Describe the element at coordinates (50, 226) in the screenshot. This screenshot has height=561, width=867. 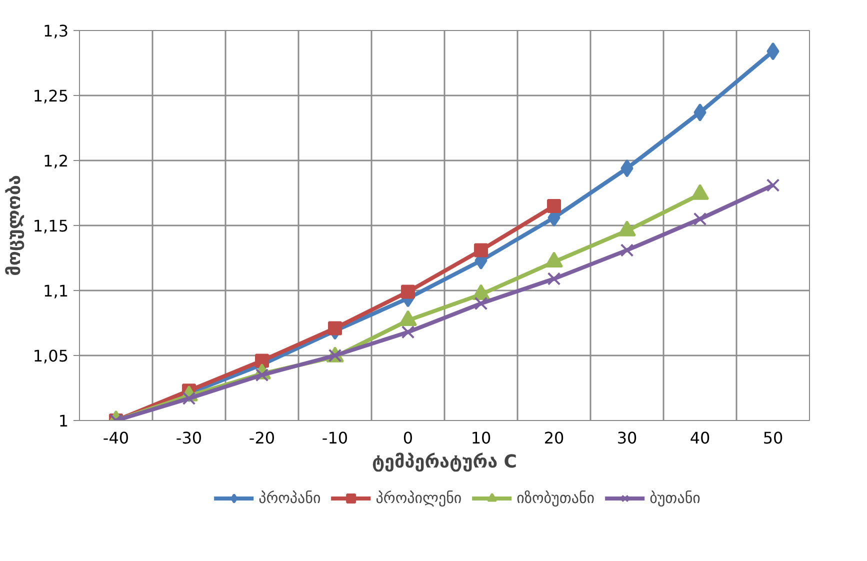
I see `y-tick-label: 1,15` at that location.